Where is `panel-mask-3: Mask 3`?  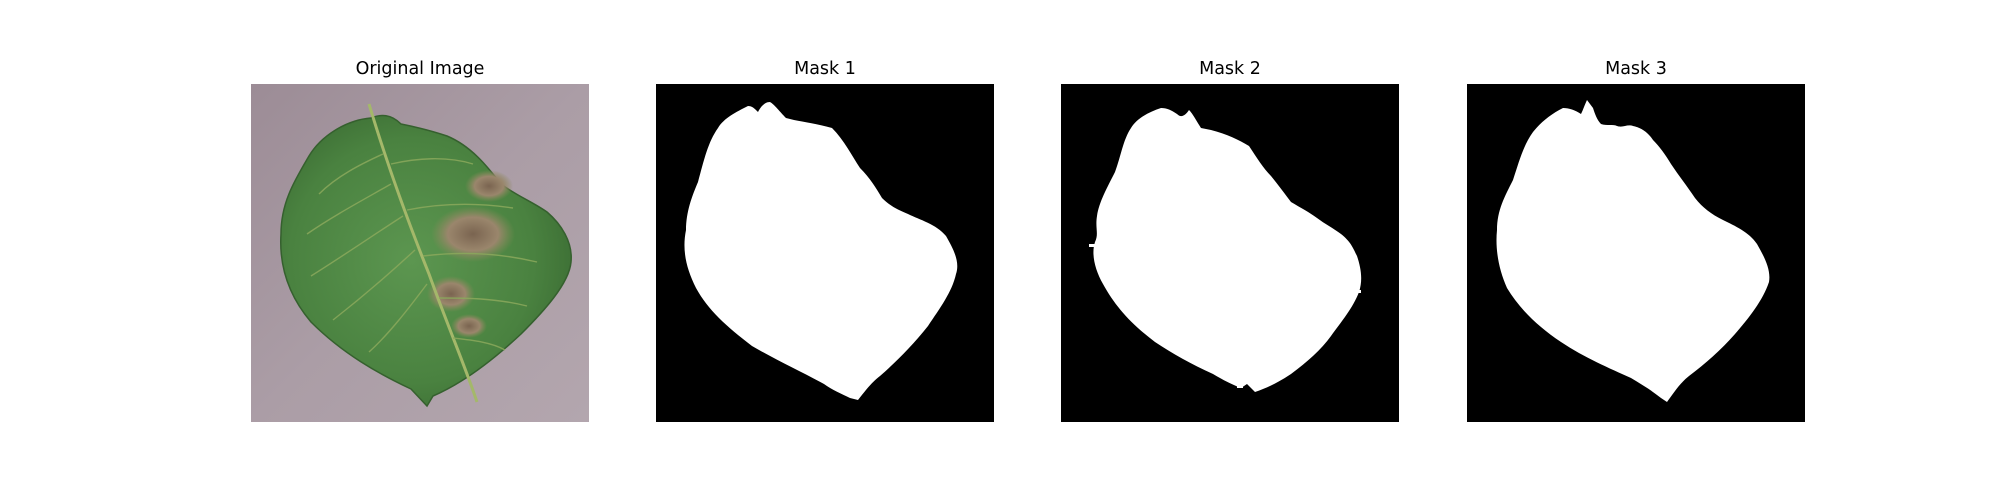 panel-mask-3: Mask 3 is located at coordinates (1636, 238).